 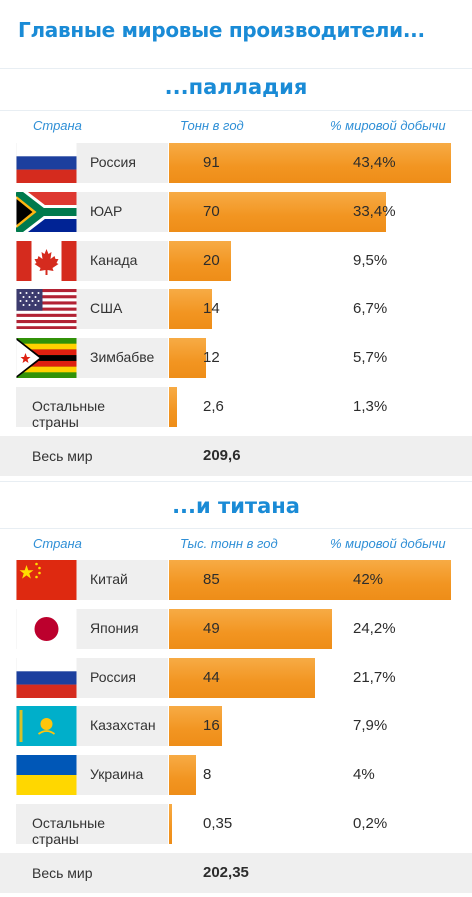 I want to click on value-label: 12, so click(x=211, y=357).